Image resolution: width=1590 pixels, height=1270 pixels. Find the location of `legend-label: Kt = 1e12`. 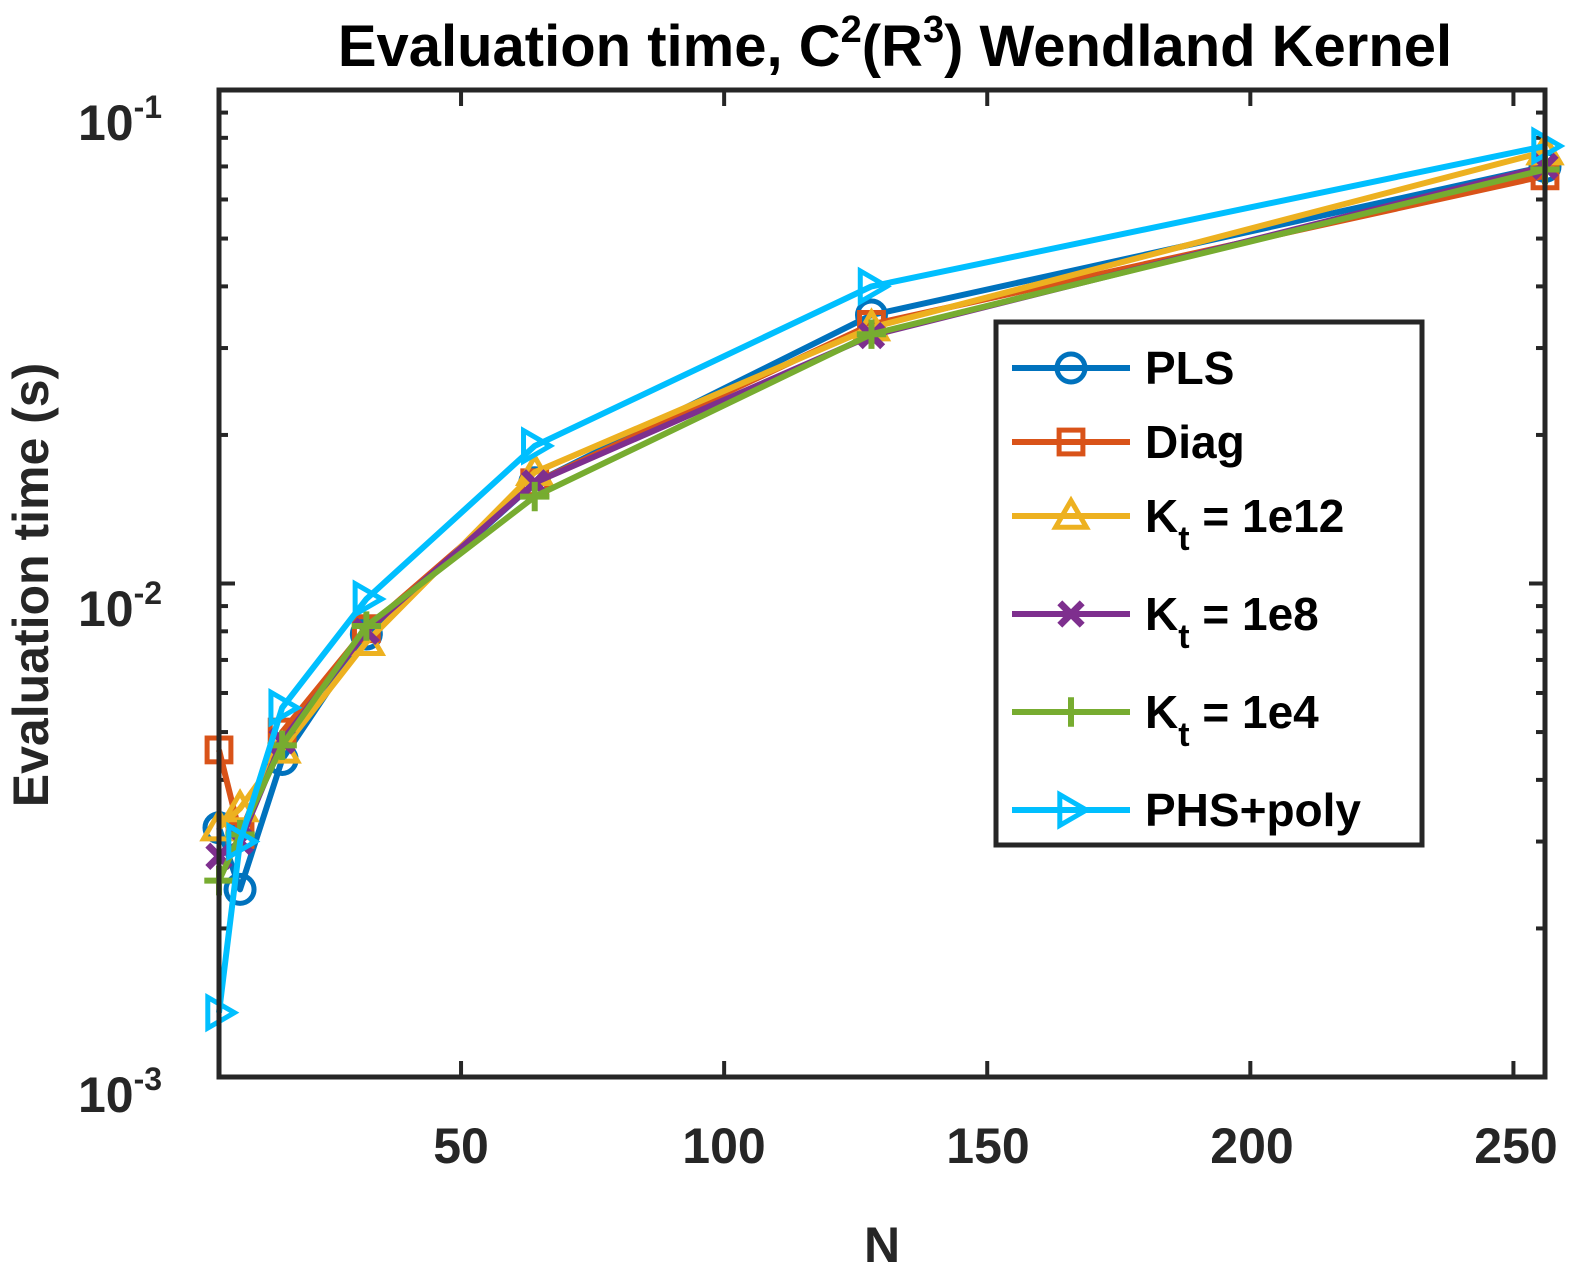

legend-label: Kt = 1e12 is located at coordinates (1244, 524).